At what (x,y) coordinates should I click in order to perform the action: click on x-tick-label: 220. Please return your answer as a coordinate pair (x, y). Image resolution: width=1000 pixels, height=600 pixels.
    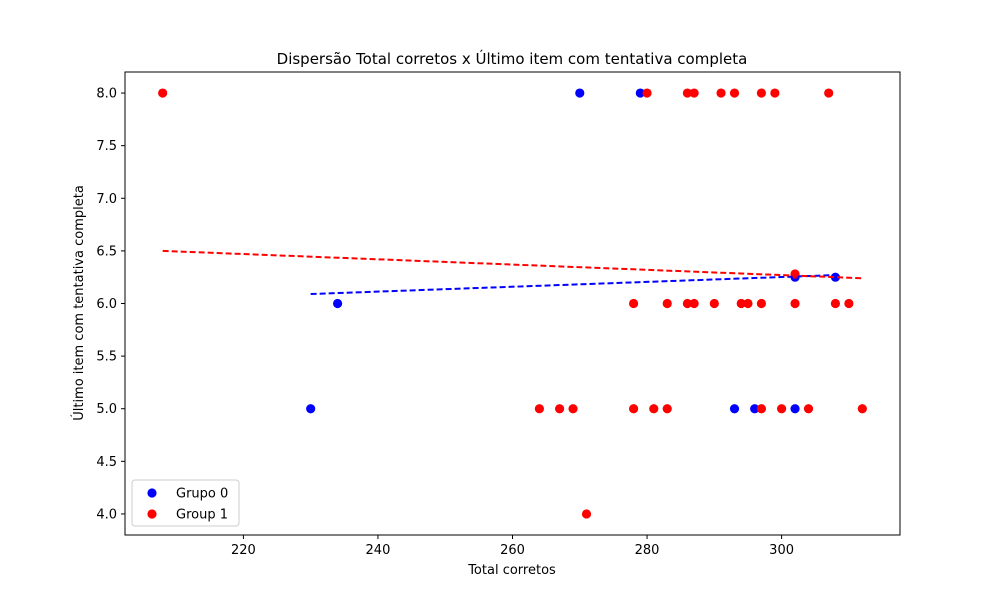
    Looking at the image, I should click on (243, 550).